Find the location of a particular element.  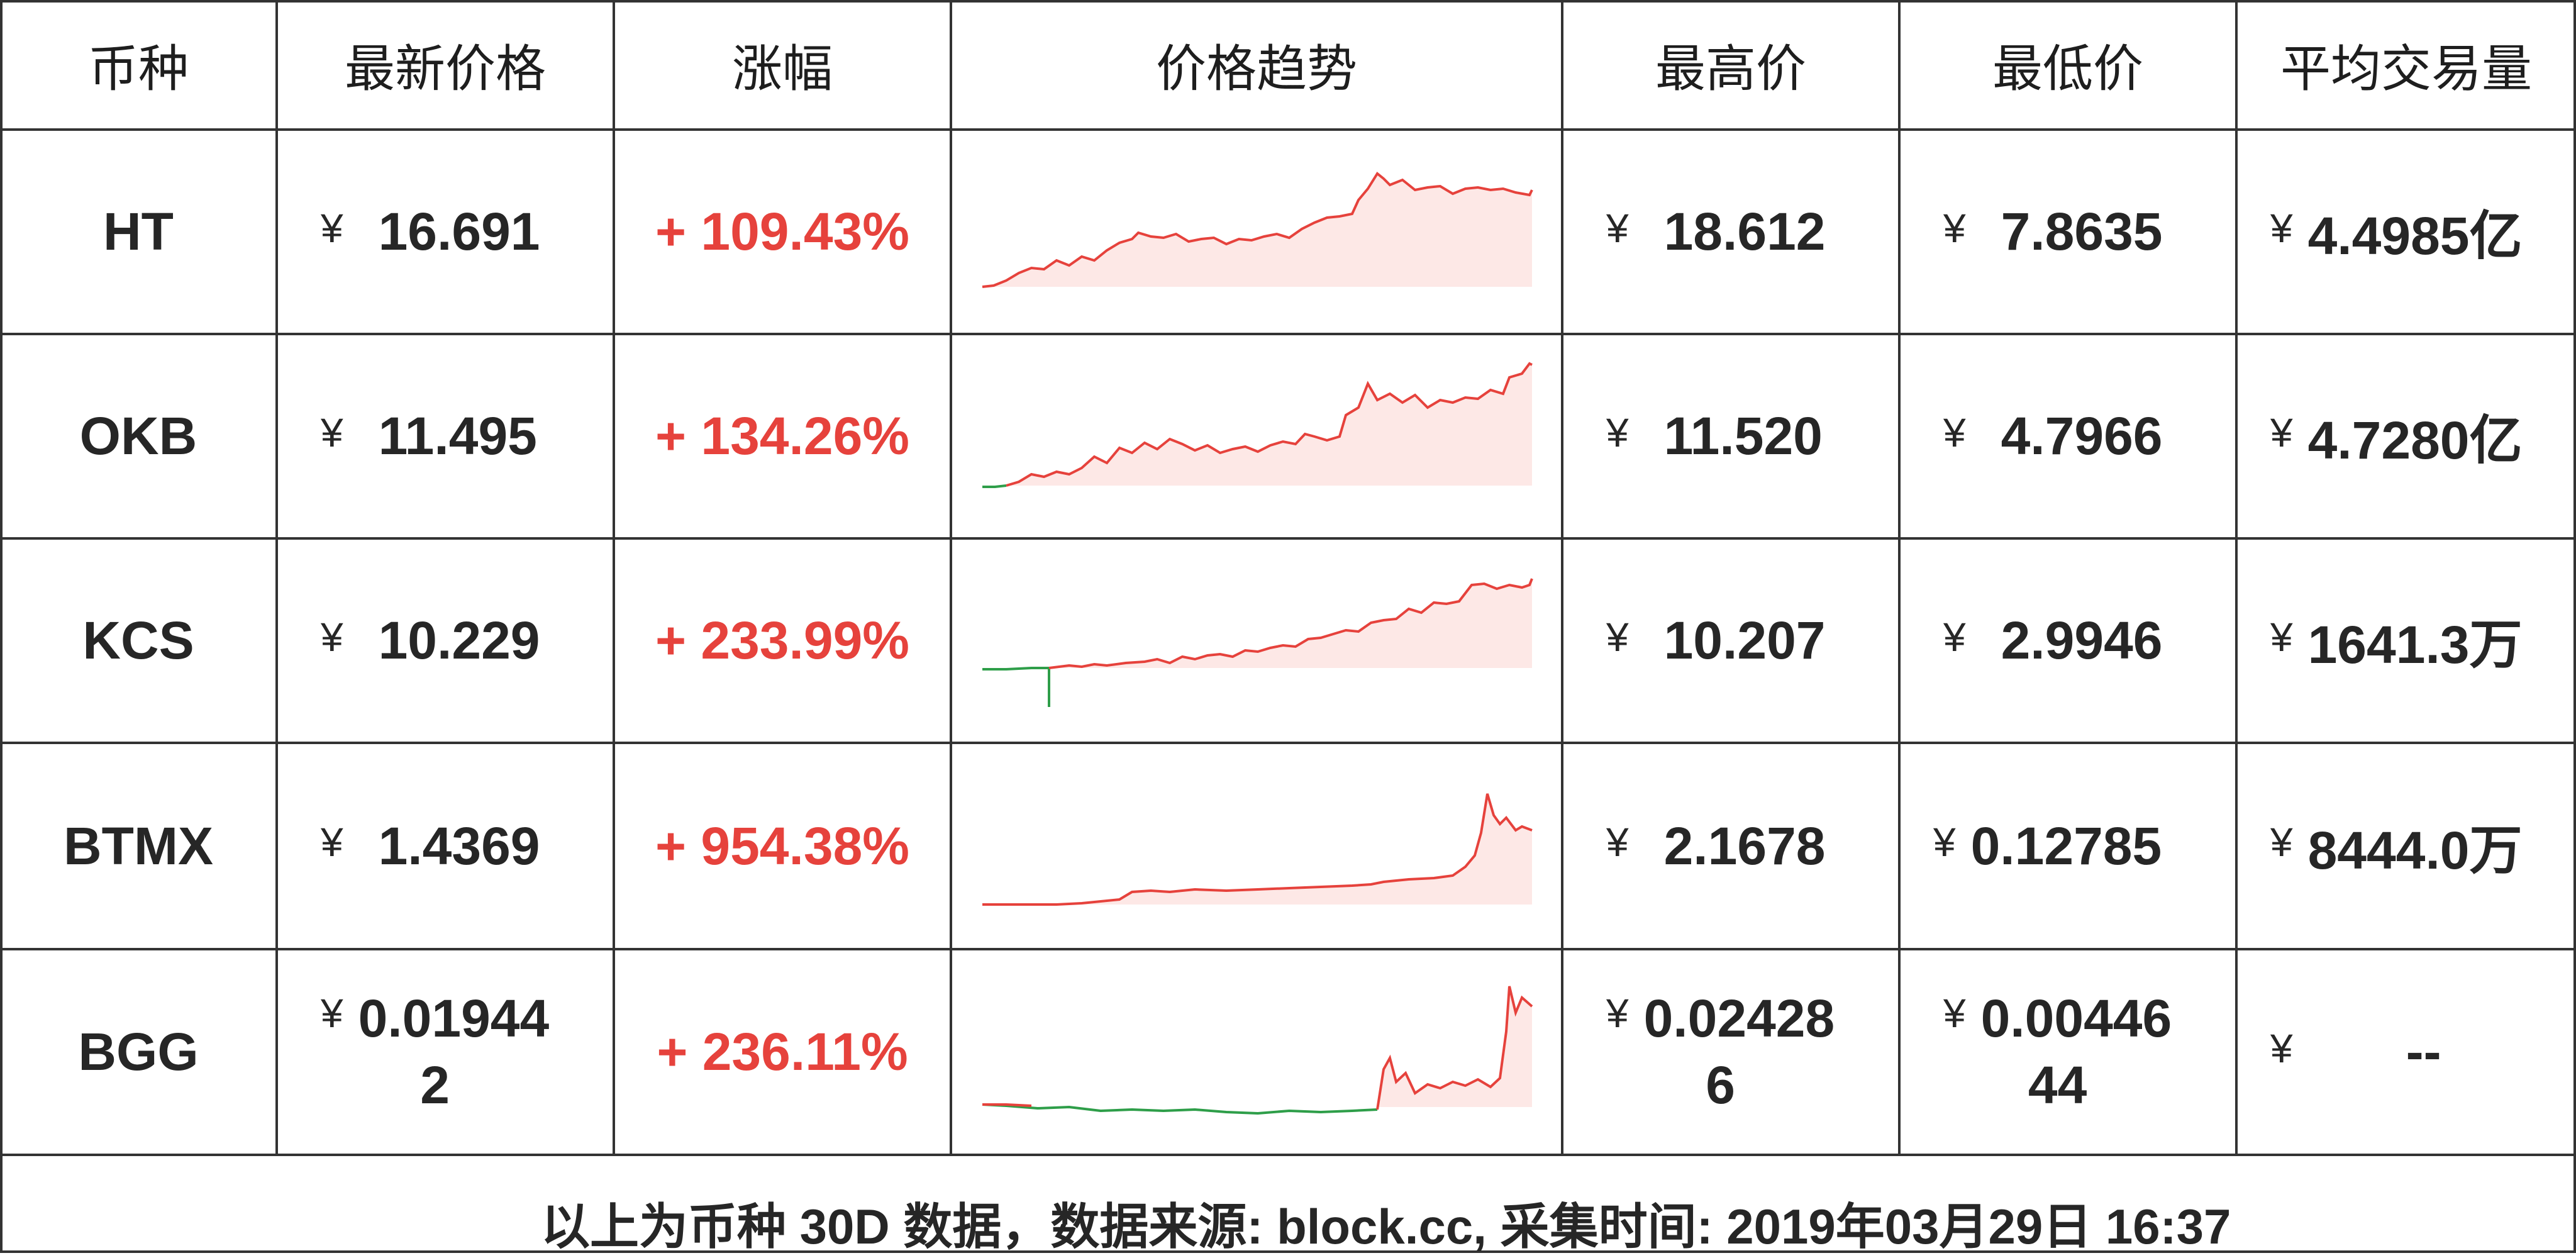

high-price-value-wrap: 6 is located at coordinates (1720, 1085).